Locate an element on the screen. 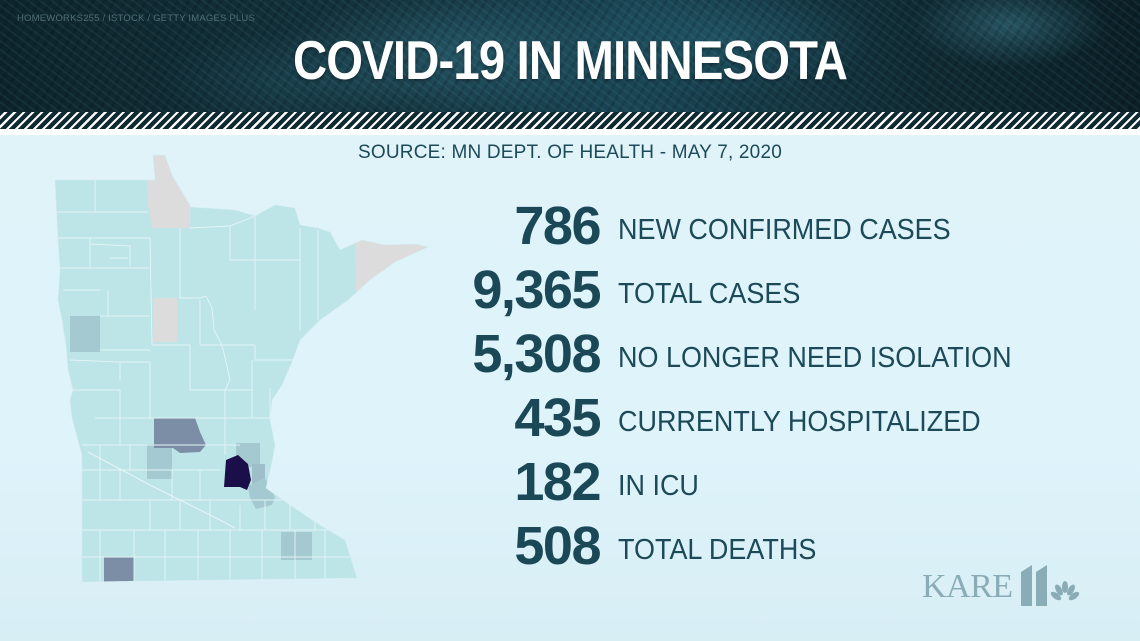 The width and height of the screenshot is (1140, 641). eleven-logo-icon is located at coordinates (1050, 585).